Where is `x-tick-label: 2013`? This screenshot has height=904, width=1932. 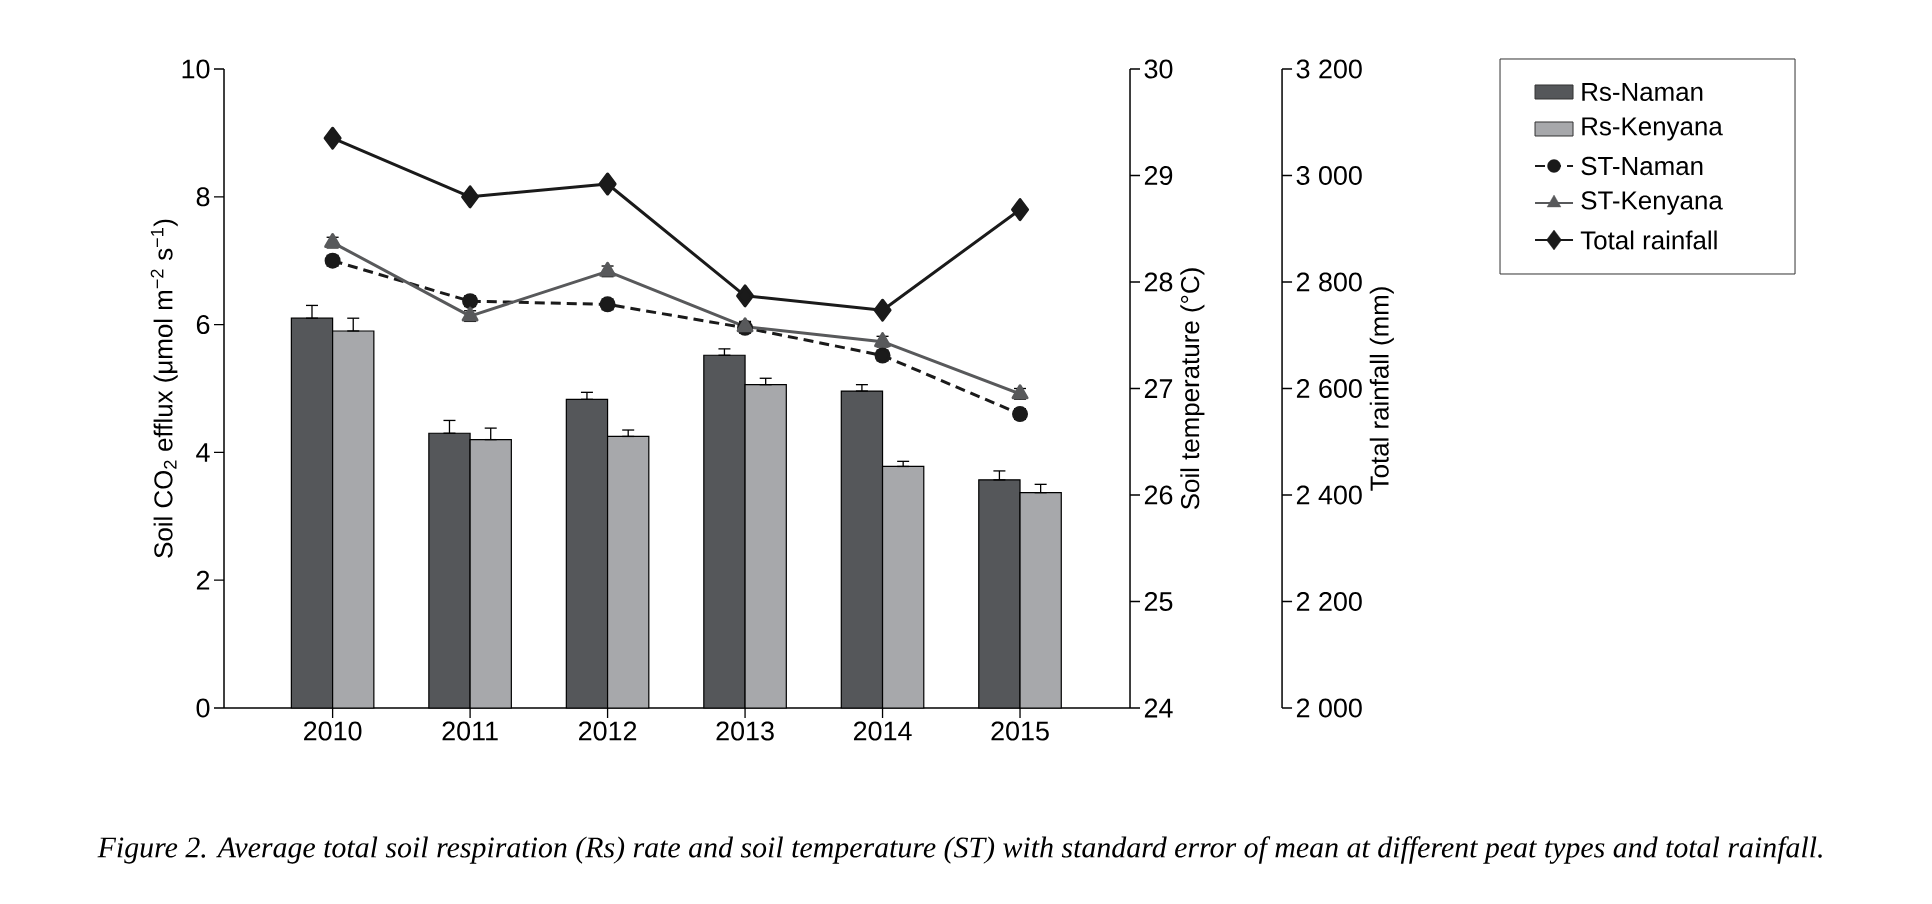 x-tick-label: 2013 is located at coordinates (745, 731).